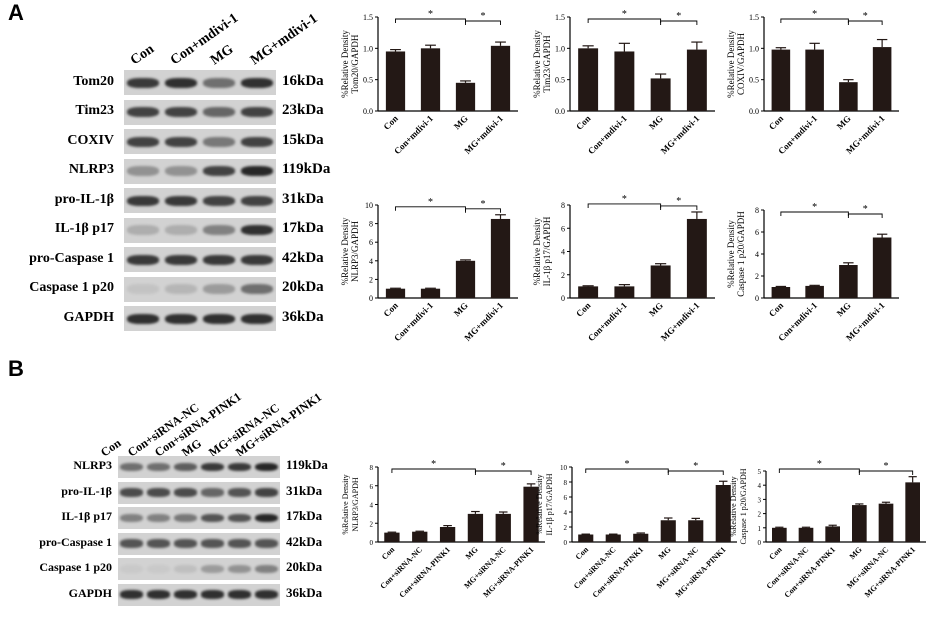 This screenshot has height=638, width=941. What do you see at coordinates (760, 472) in the screenshot?
I see `y-tick-label: 5` at bounding box center [760, 472].